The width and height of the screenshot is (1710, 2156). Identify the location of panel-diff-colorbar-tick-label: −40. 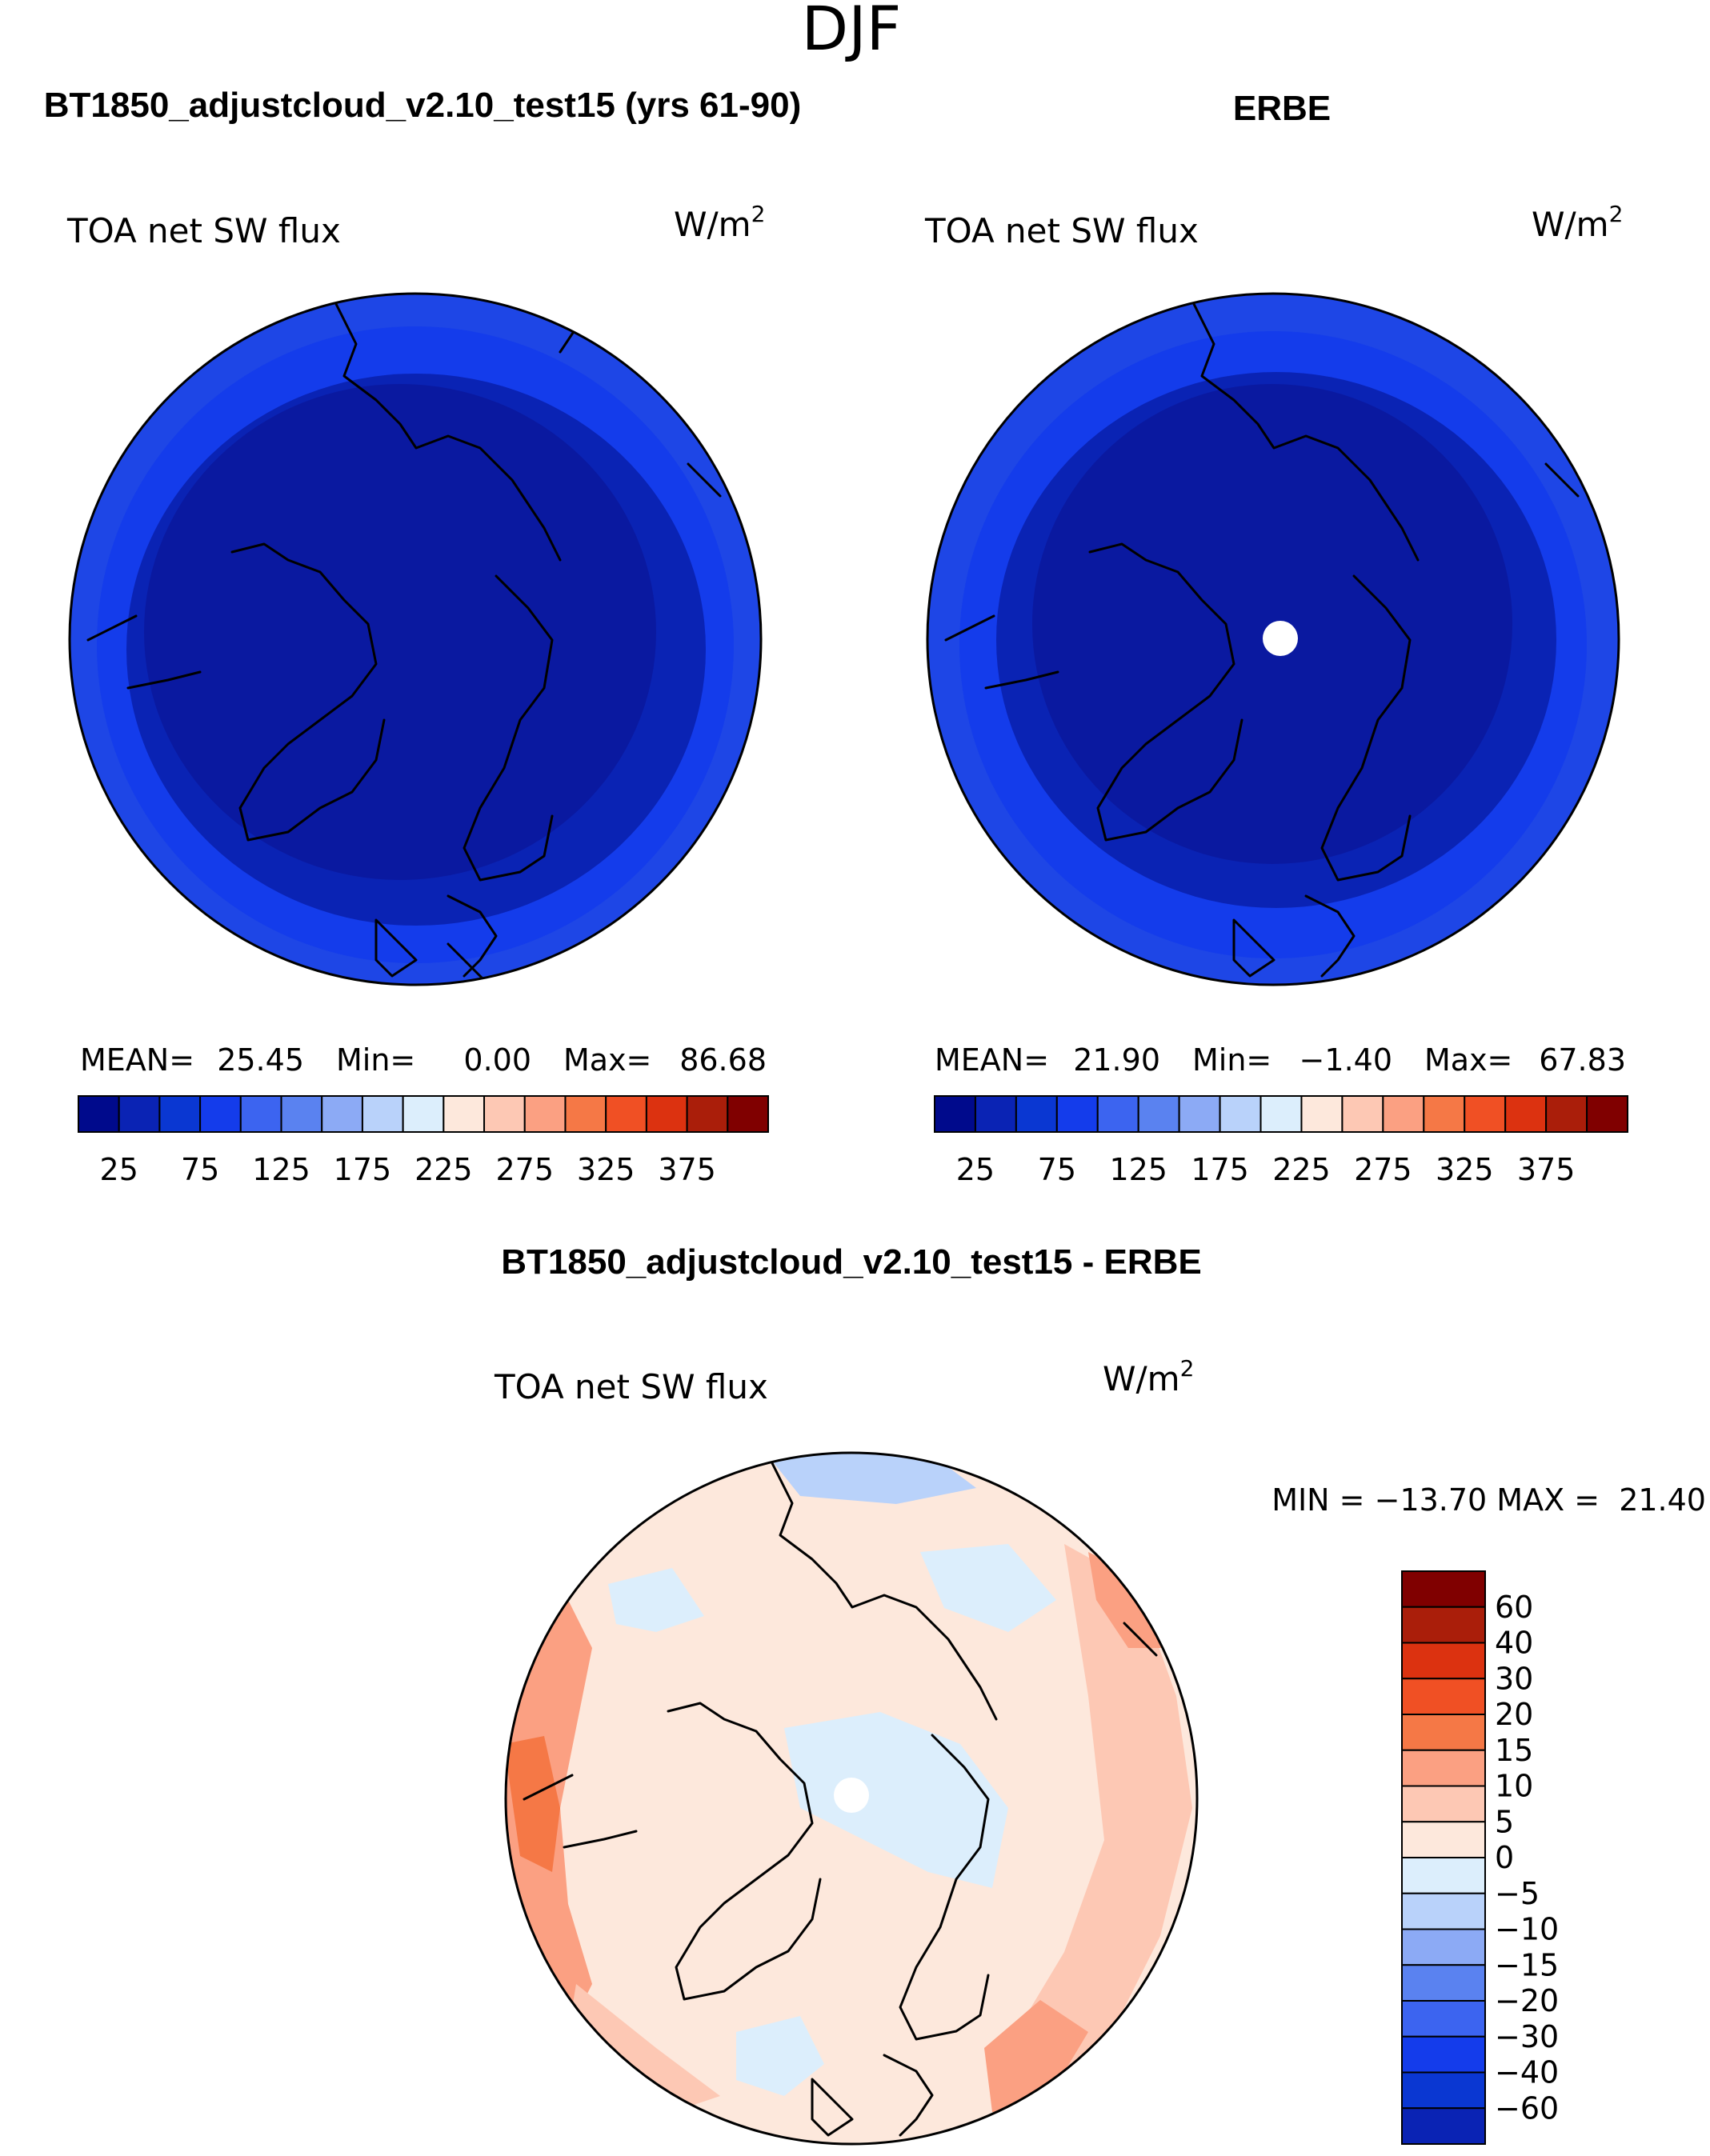
(1527, 2072).